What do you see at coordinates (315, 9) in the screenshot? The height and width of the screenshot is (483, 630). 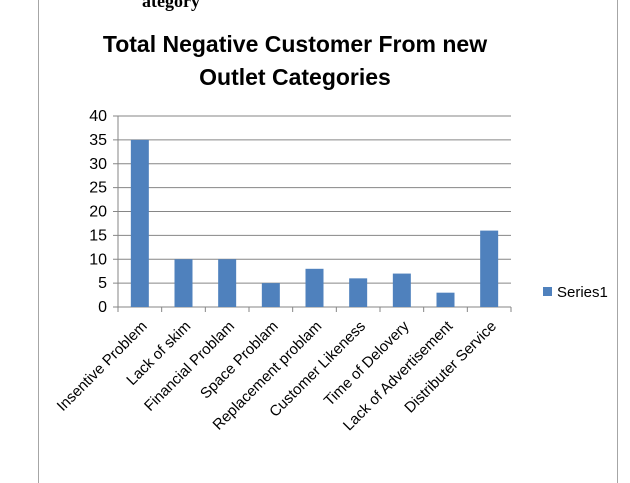 I see `page-header: ategory` at bounding box center [315, 9].